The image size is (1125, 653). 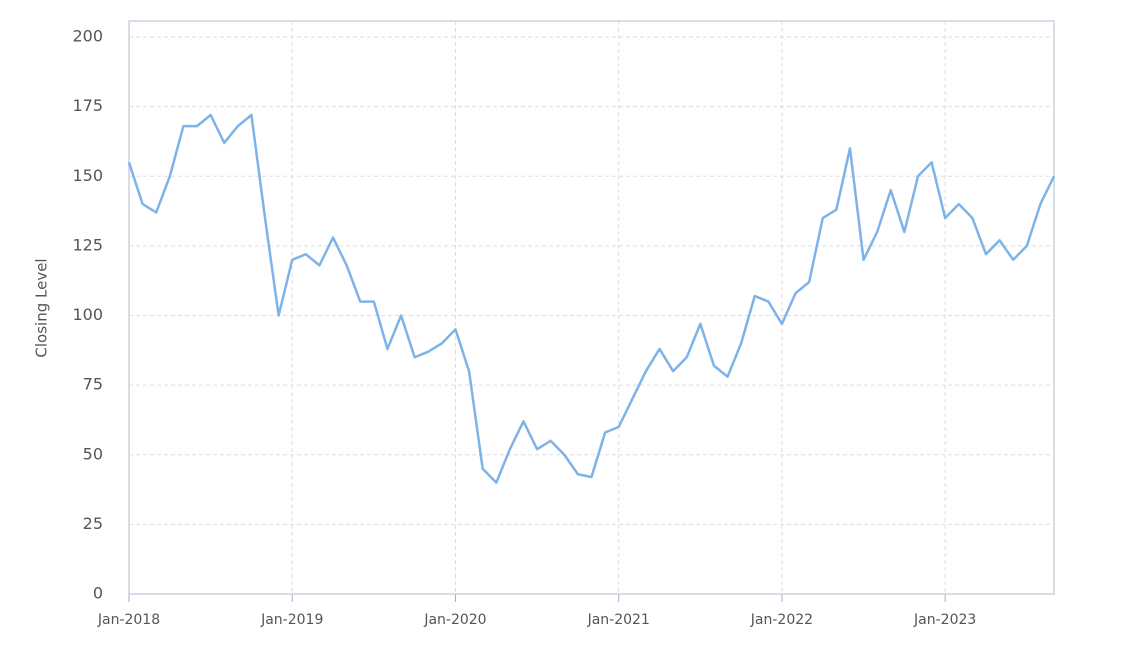 I want to click on x-tick-label: Jan-2023, so click(x=944, y=620).